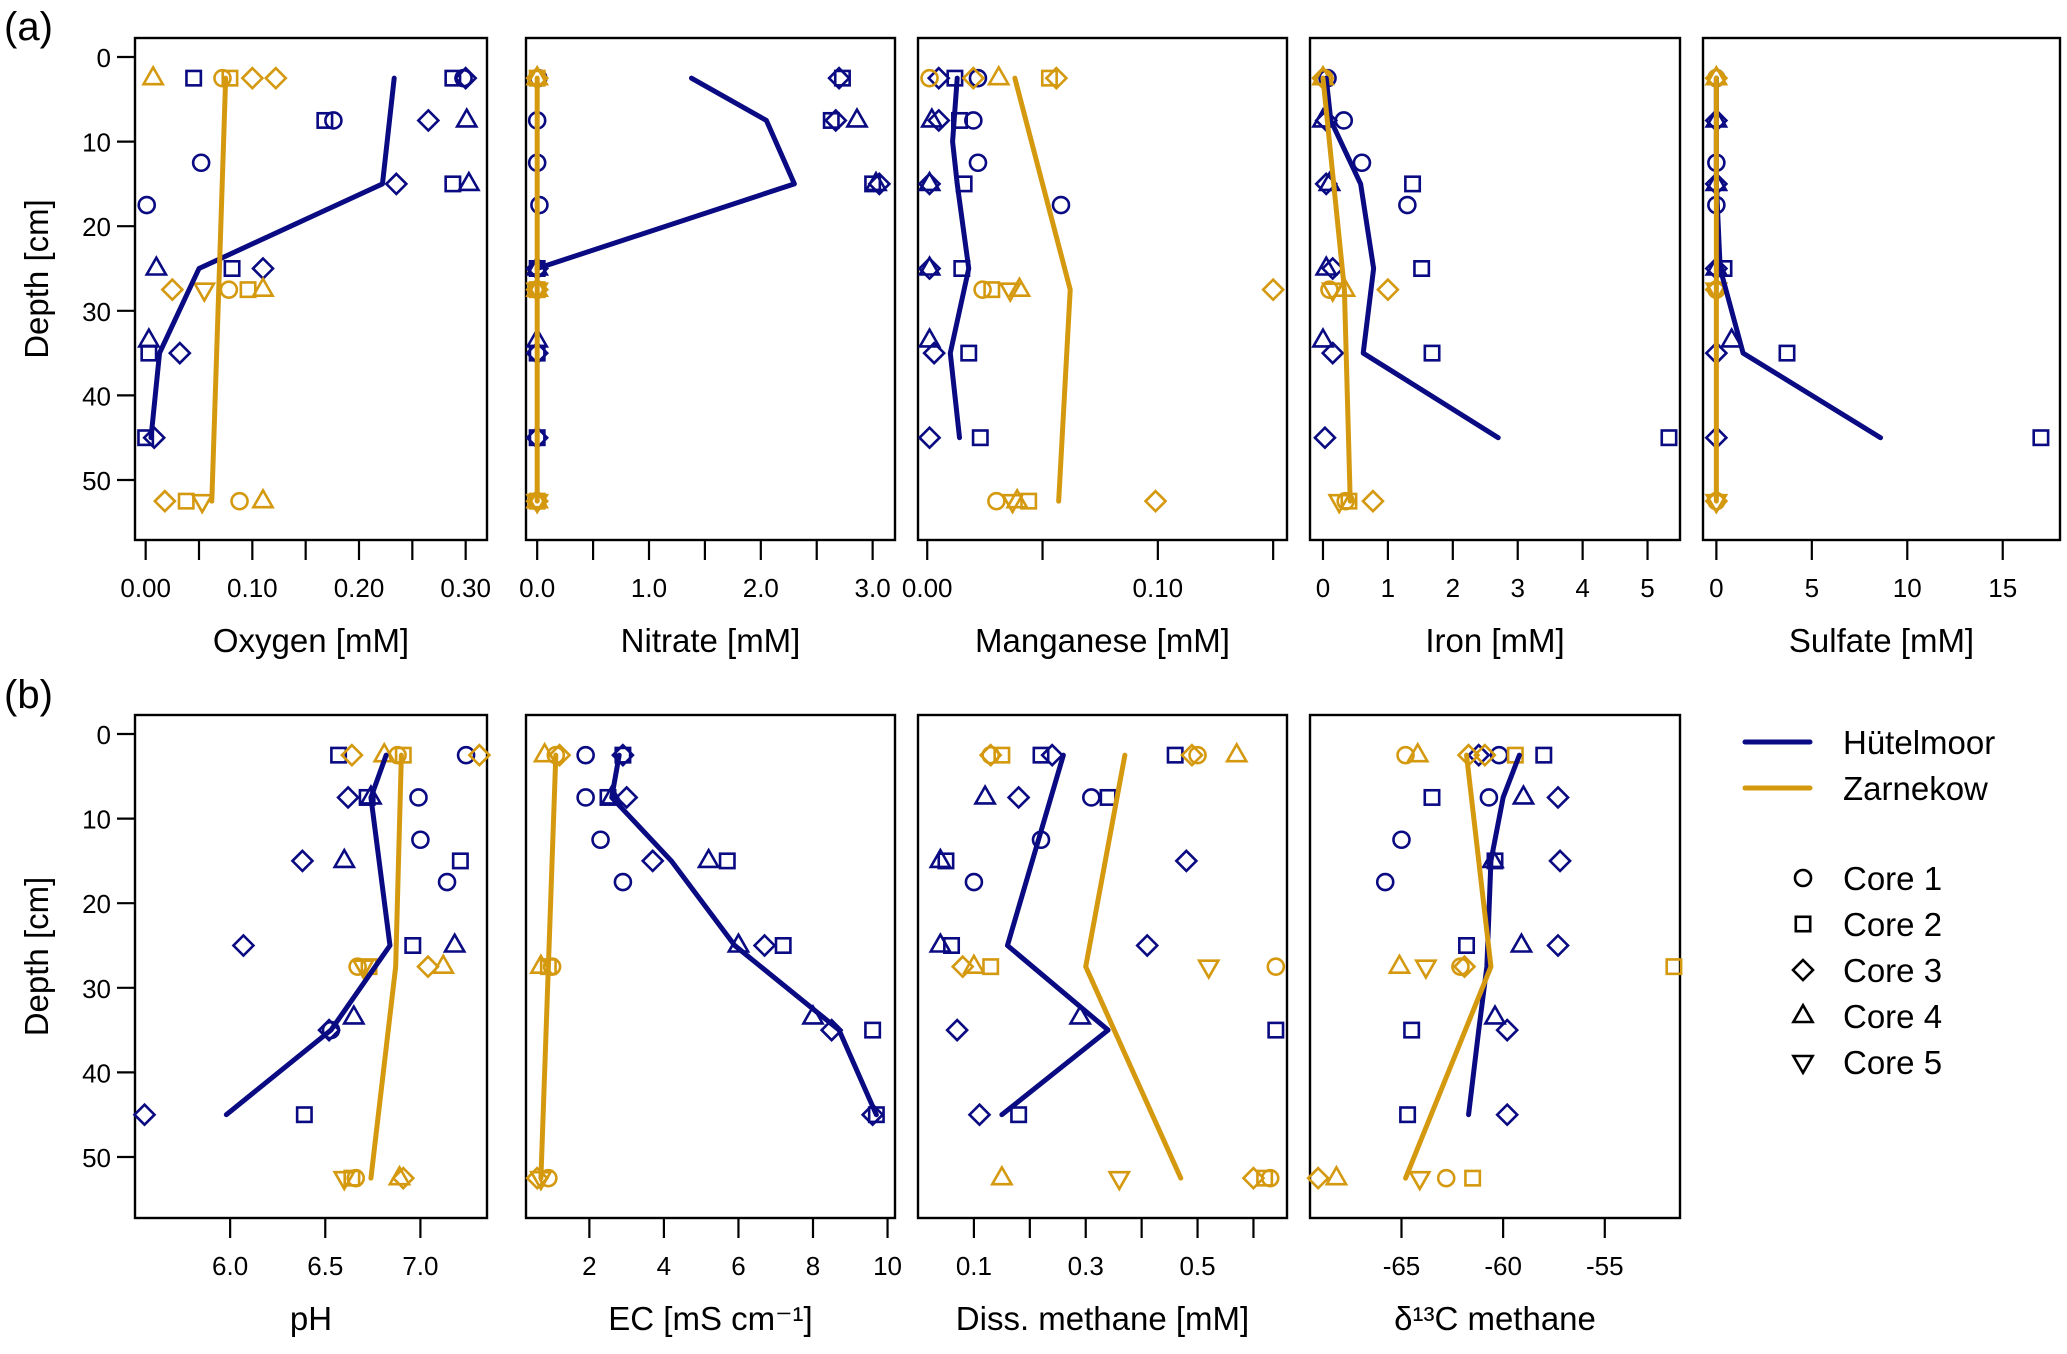 The height and width of the screenshot is (1354, 2067). What do you see at coordinates (1881, 640) in the screenshot?
I see `x-axis-title: Sulfate [mM]` at bounding box center [1881, 640].